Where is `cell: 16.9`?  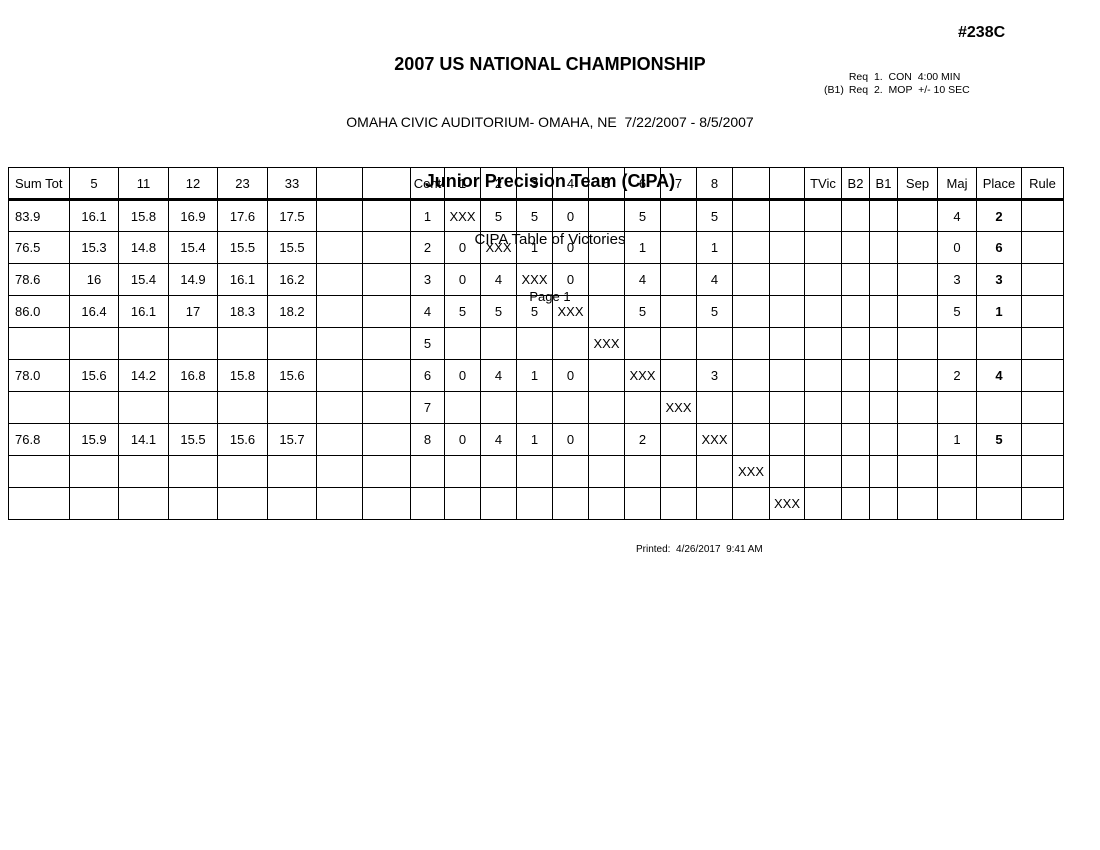
cell: 16.9 is located at coordinates (193, 215).